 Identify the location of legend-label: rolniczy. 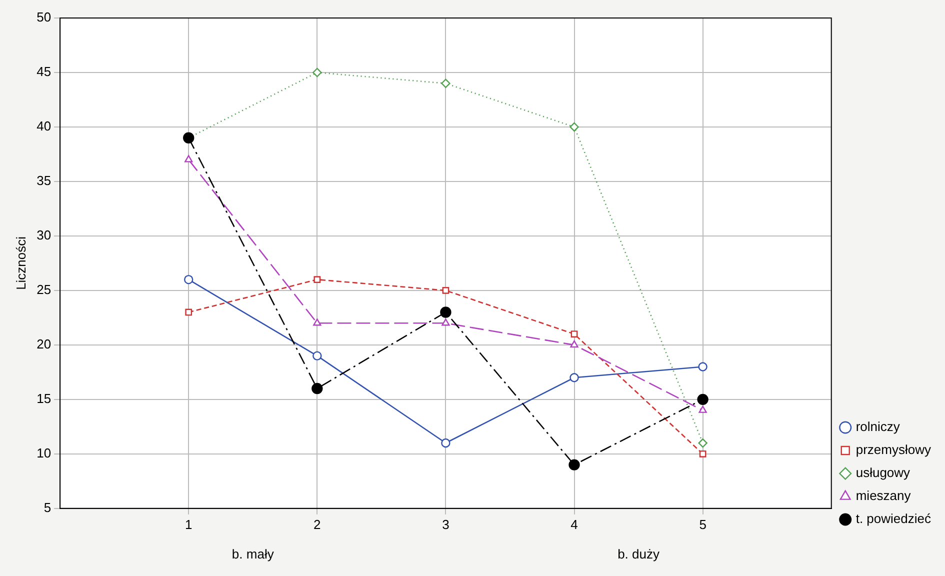
(878, 426).